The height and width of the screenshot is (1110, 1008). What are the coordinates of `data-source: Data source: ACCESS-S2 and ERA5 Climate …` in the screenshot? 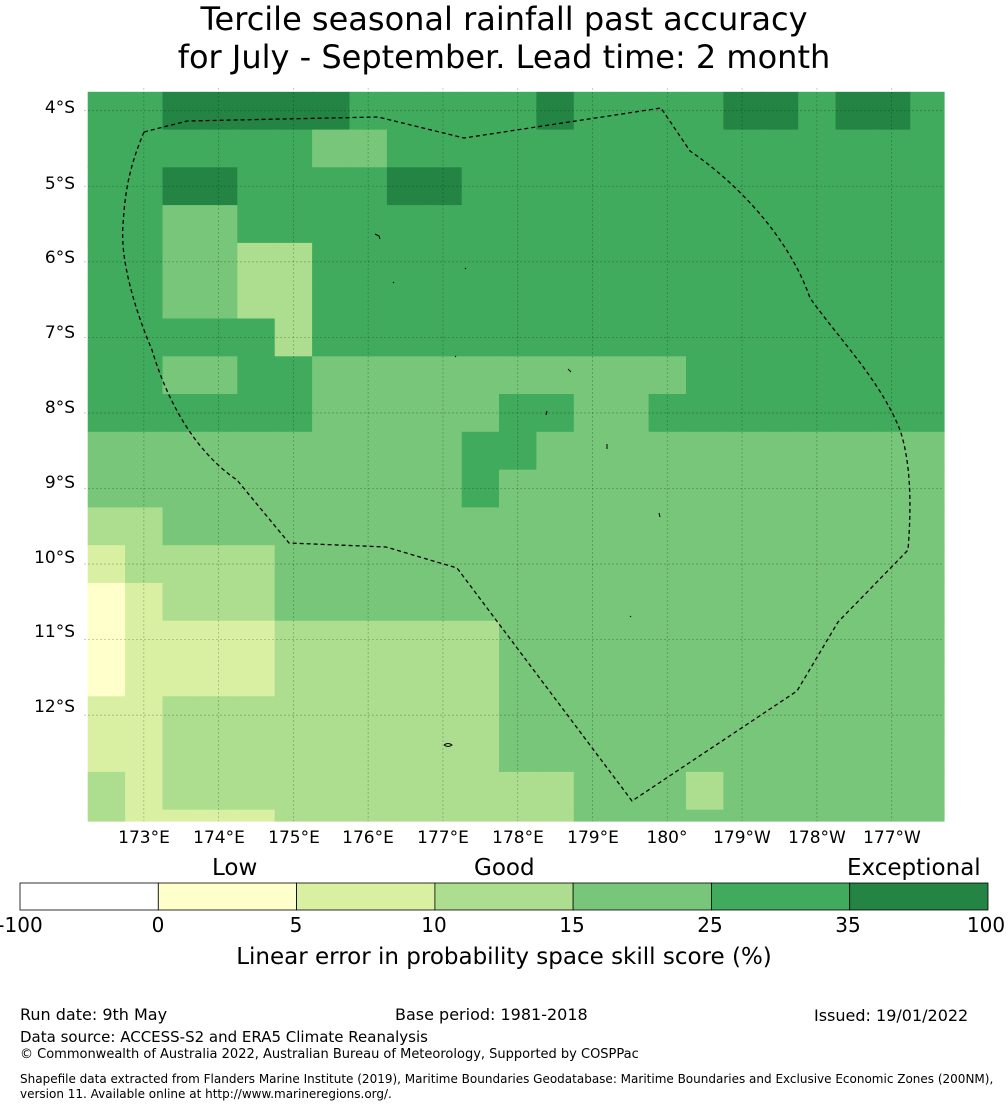 It's located at (224, 1037).